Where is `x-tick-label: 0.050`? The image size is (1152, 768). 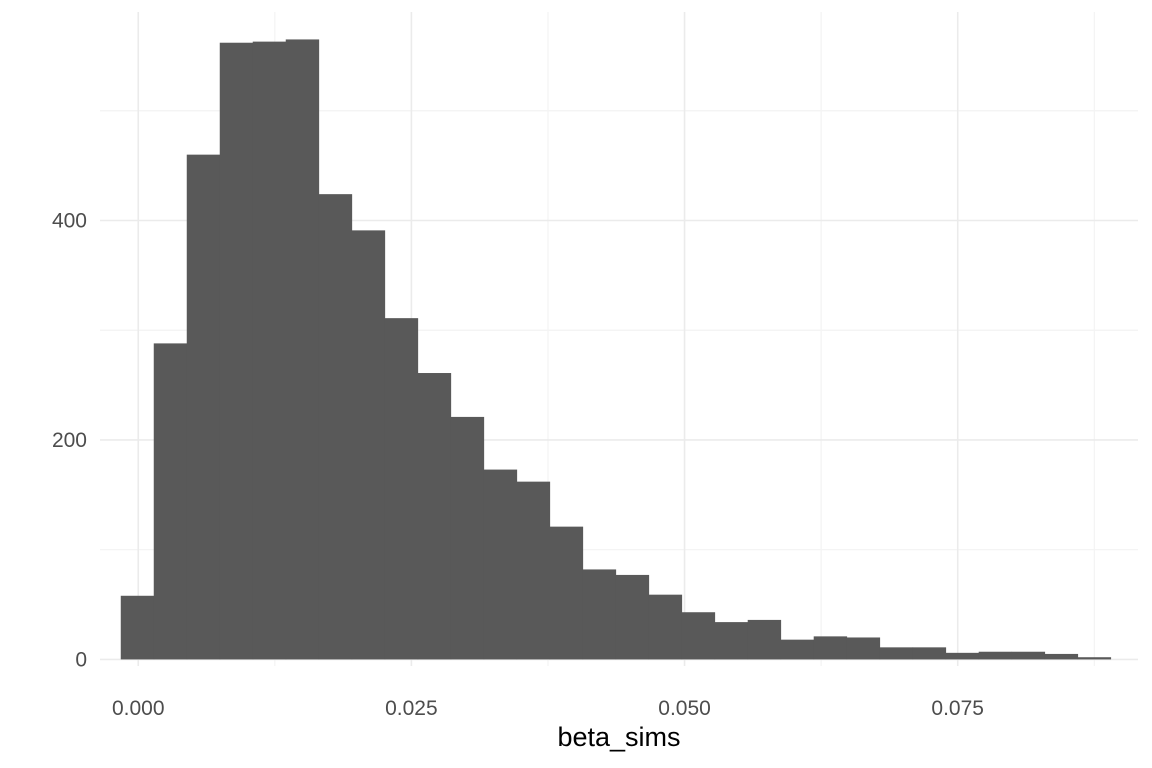 x-tick-label: 0.050 is located at coordinates (684, 708).